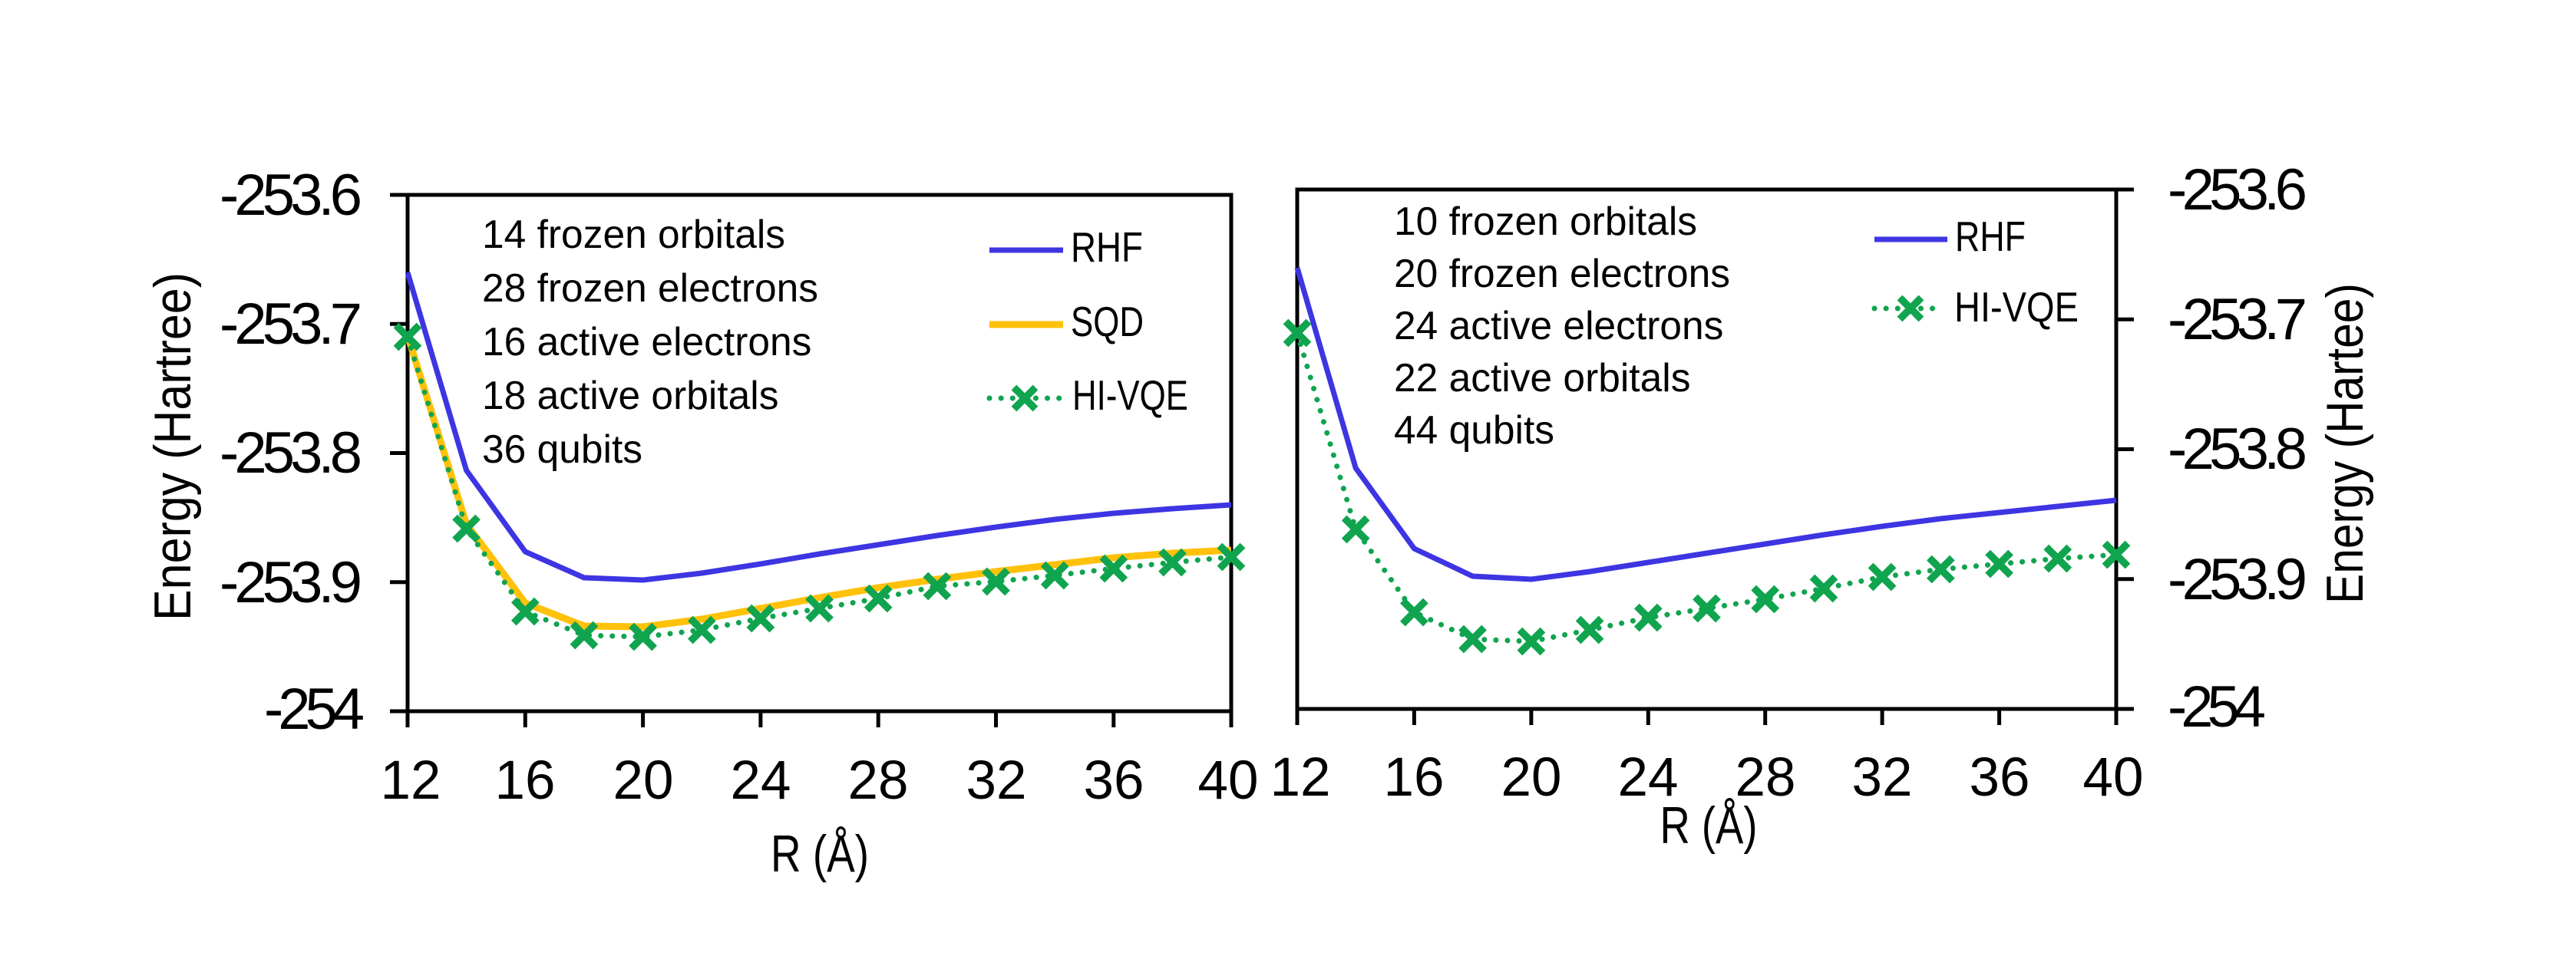 This screenshot has height=979, width=2576. What do you see at coordinates (1545, 221) in the screenshot?
I see `svg-text: 10 frozen orbitals` at bounding box center [1545, 221].